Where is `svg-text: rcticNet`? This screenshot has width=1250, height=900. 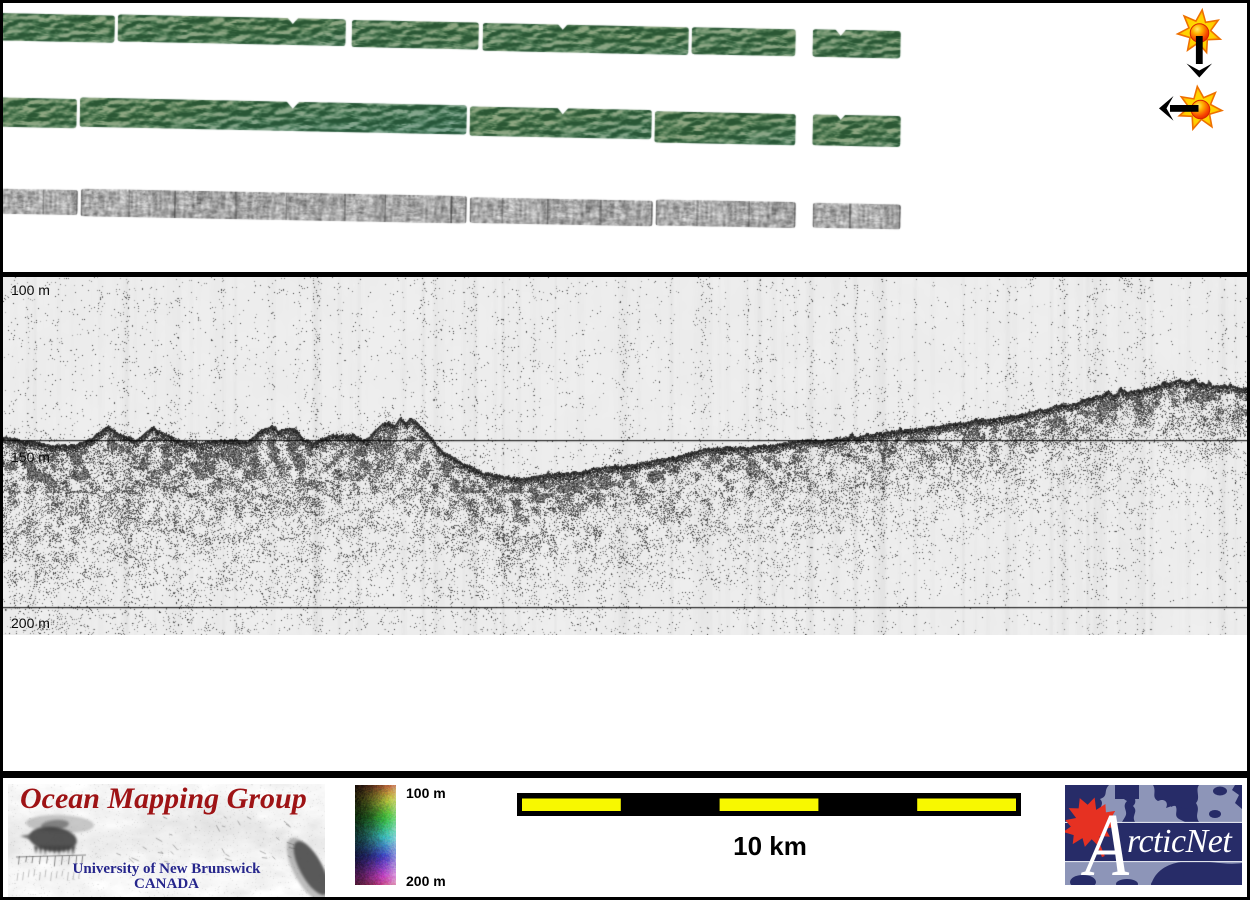 svg-text: rcticNet is located at coordinates (1180, 841).